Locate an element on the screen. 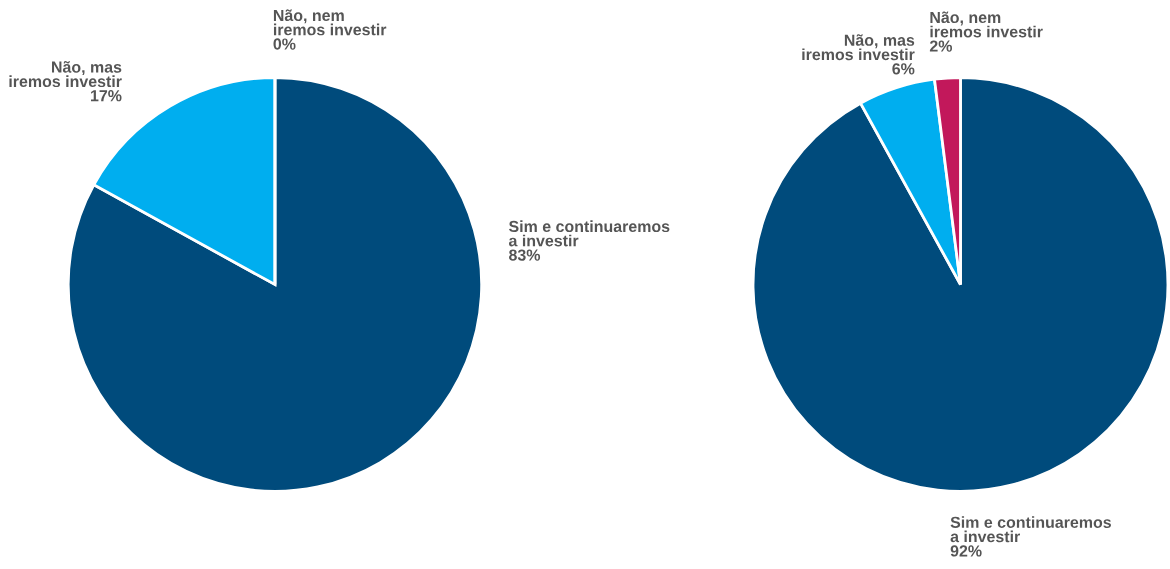  category-label: Não, nem iremos investir is located at coordinates (330, 22).